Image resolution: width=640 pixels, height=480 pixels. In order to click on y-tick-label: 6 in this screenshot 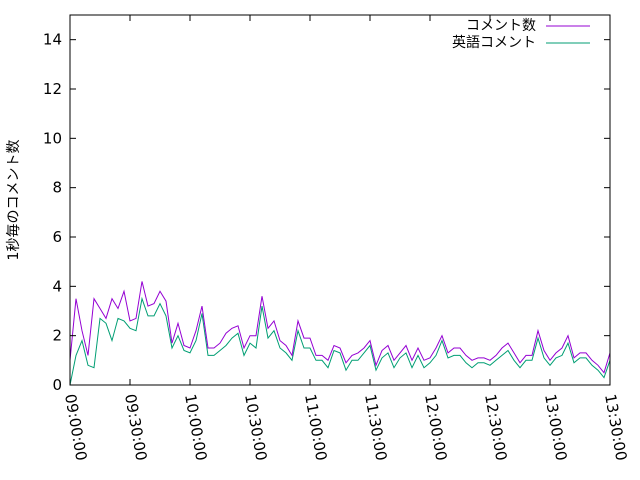, I will do `click(57, 237)`.